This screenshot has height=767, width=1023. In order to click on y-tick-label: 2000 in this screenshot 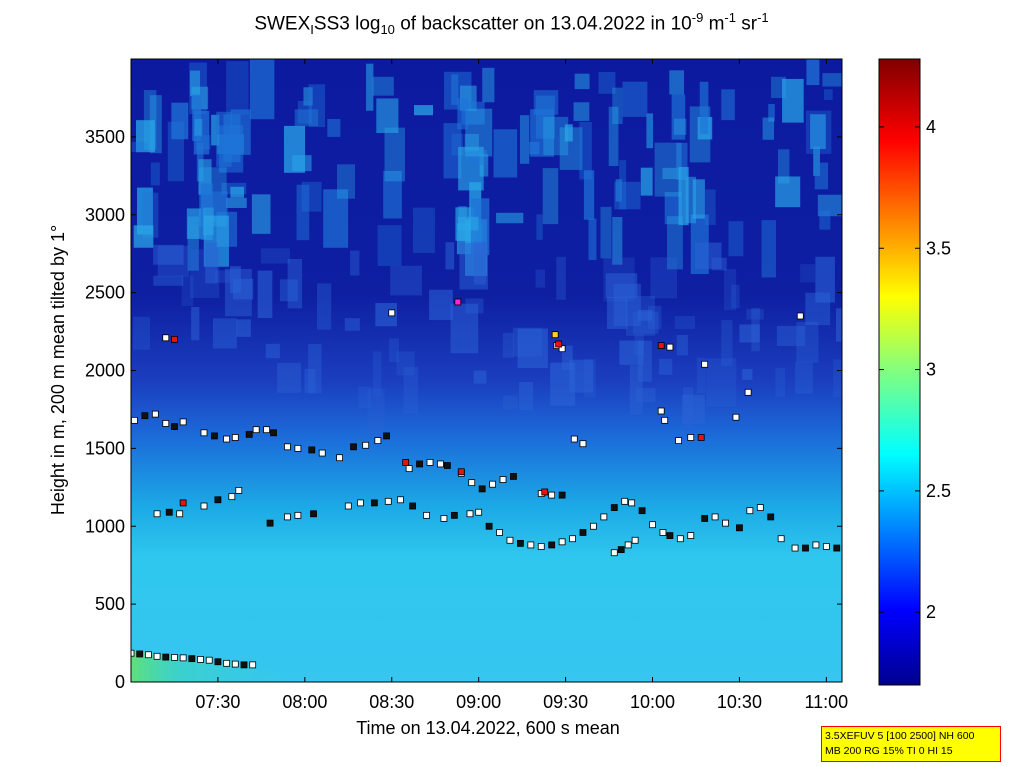, I will do `click(105, 371)`.